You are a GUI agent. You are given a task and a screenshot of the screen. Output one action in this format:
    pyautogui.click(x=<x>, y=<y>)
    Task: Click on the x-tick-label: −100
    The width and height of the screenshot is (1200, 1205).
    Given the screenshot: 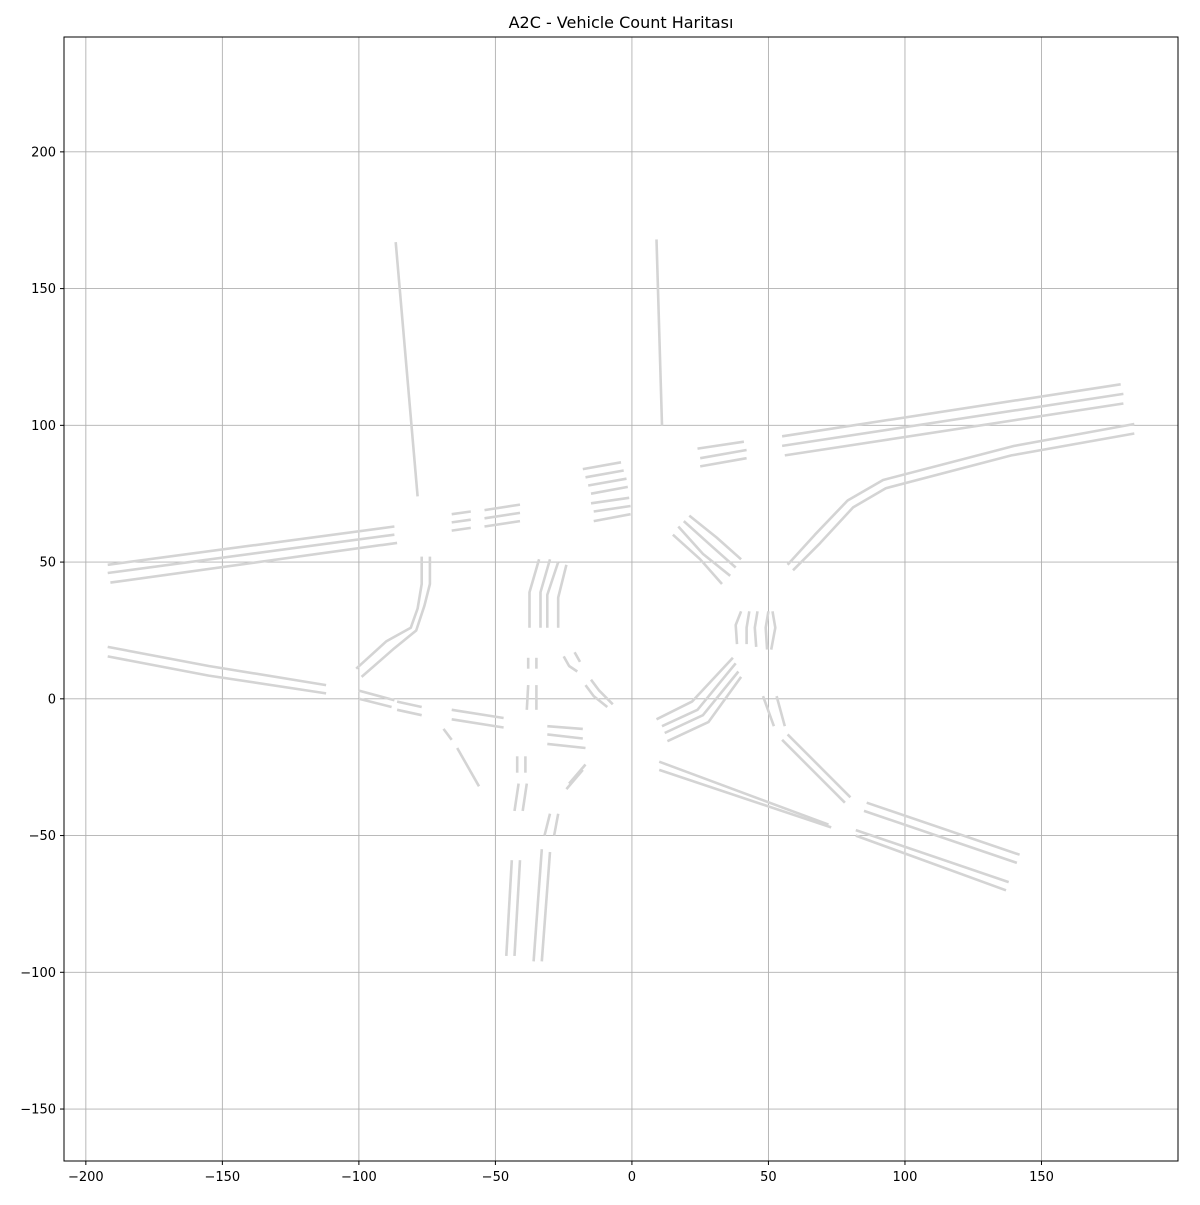 What is the action you would take?
    pyautogui.click(x=359, y=1177)
    